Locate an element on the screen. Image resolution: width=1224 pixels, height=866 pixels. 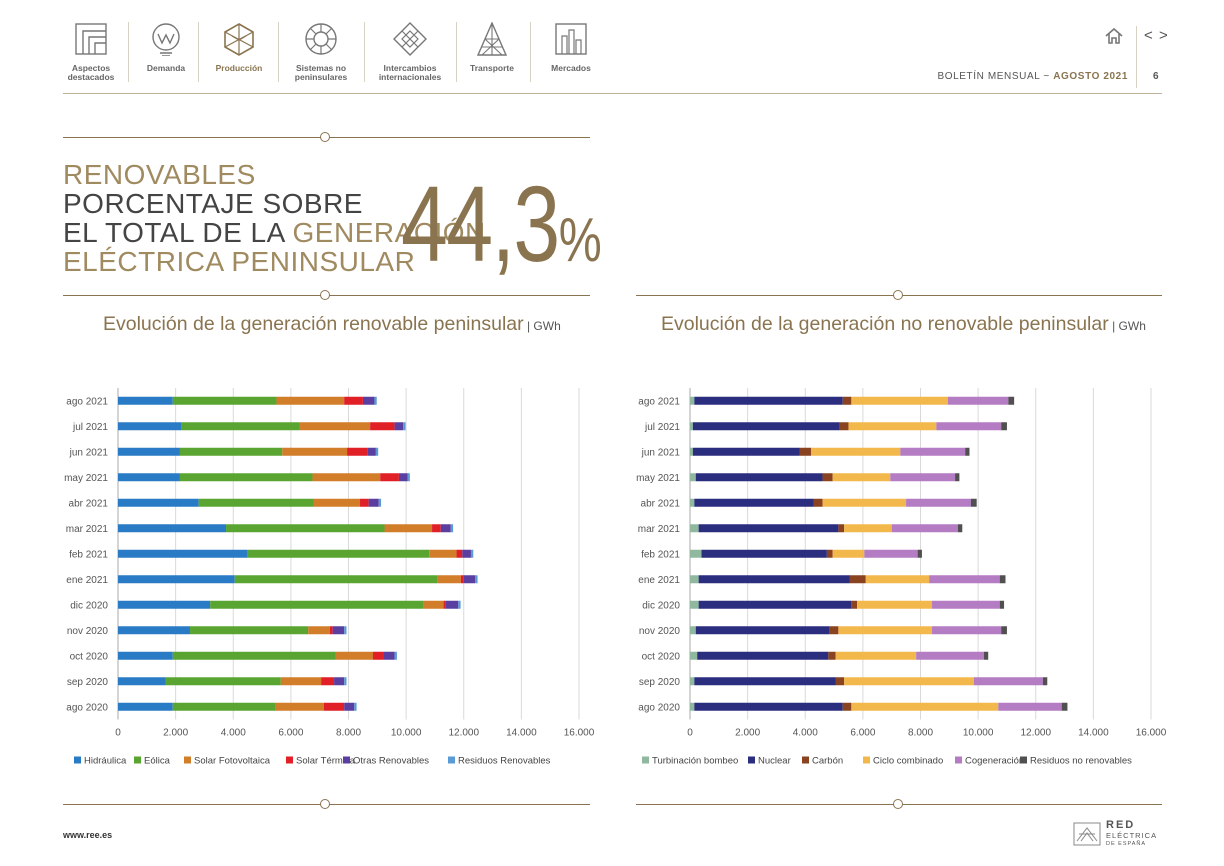
y-category-label: sep 2020 is located at coordinates (660, 682).